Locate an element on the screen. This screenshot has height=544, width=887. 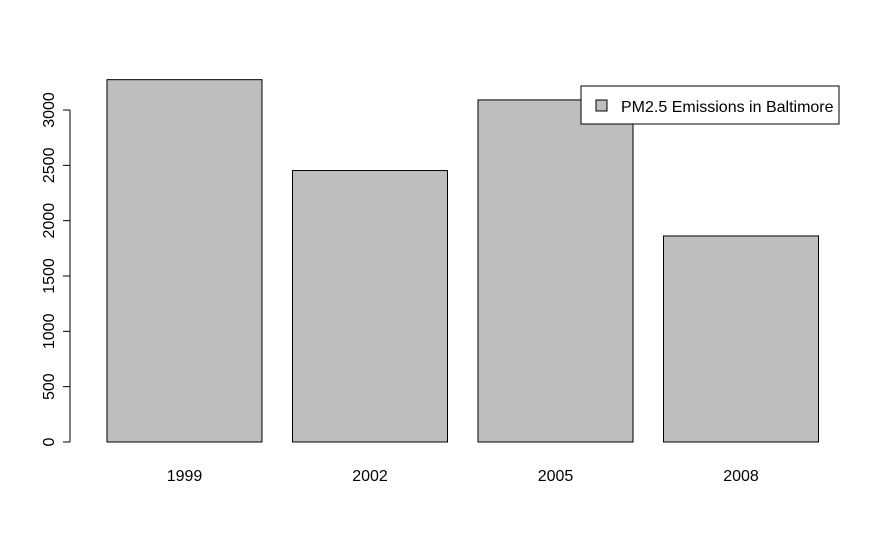
x-tick-label: 2008 is located at coordinates (741, 476).